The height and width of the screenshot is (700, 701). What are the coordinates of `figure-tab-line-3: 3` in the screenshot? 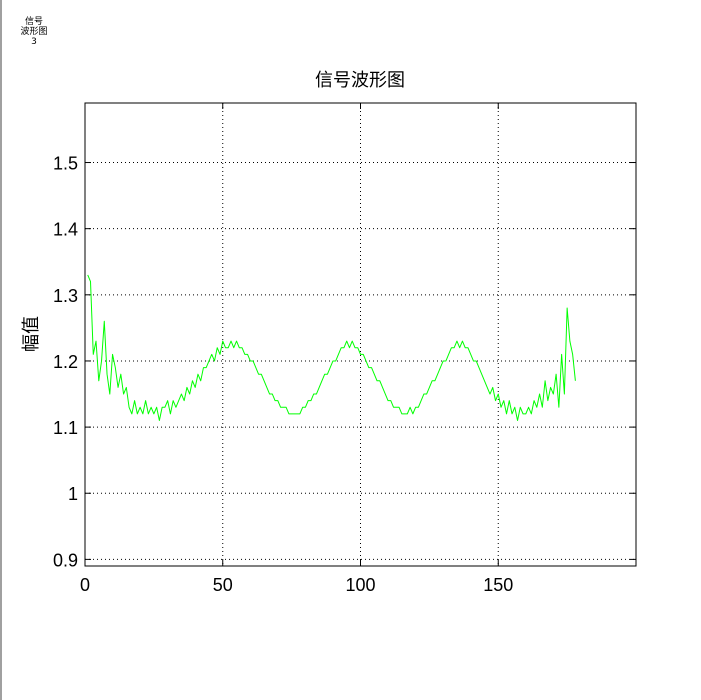 It's located at (34, 42).